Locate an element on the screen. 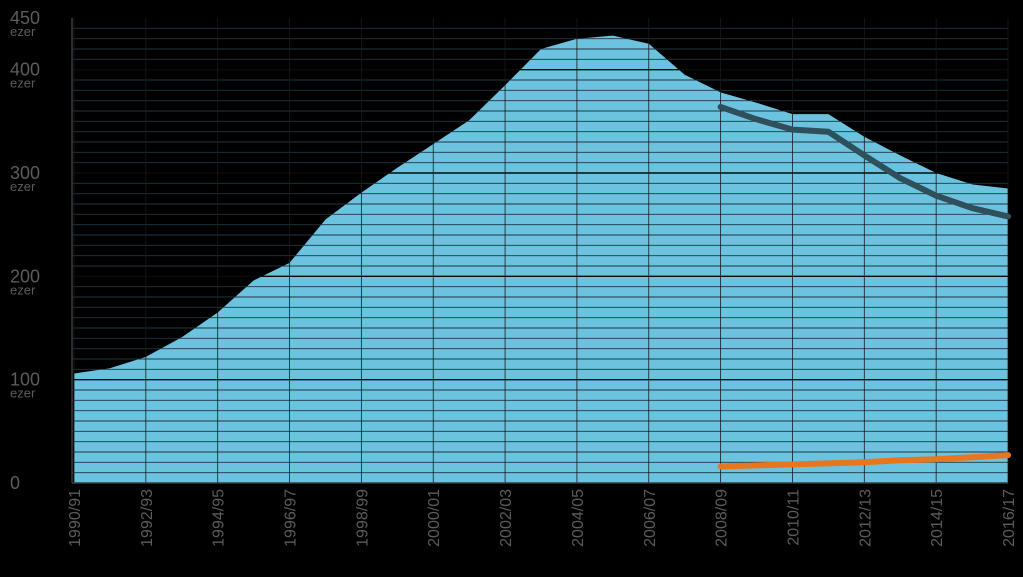  x-tick-label: 2014/15 is located at coordinates (937, 518).